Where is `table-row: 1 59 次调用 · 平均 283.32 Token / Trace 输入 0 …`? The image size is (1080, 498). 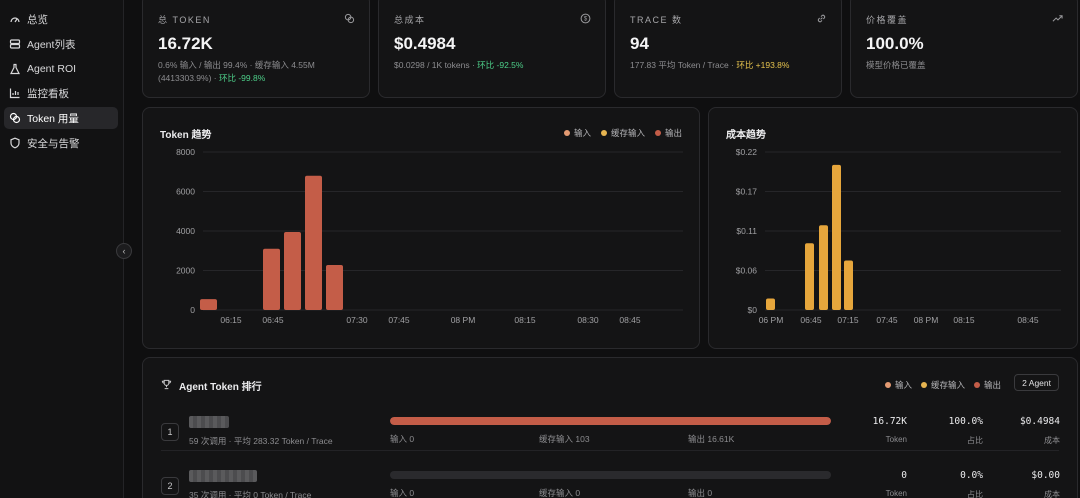 table-row: 1 59 次调用 · 平均 283.32 Token / Trace 输入 0 … is located at coordinates (610, 435).